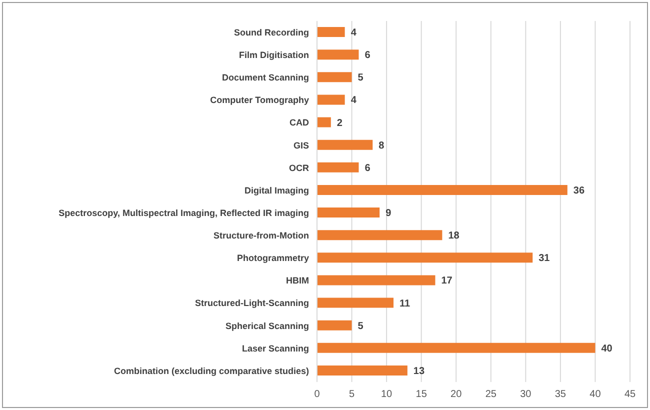  What do you see at coordinates (259, 100) in the screenshot?
I see `y-tick-label: Computer Tomography` at bounding box center [259, 100].